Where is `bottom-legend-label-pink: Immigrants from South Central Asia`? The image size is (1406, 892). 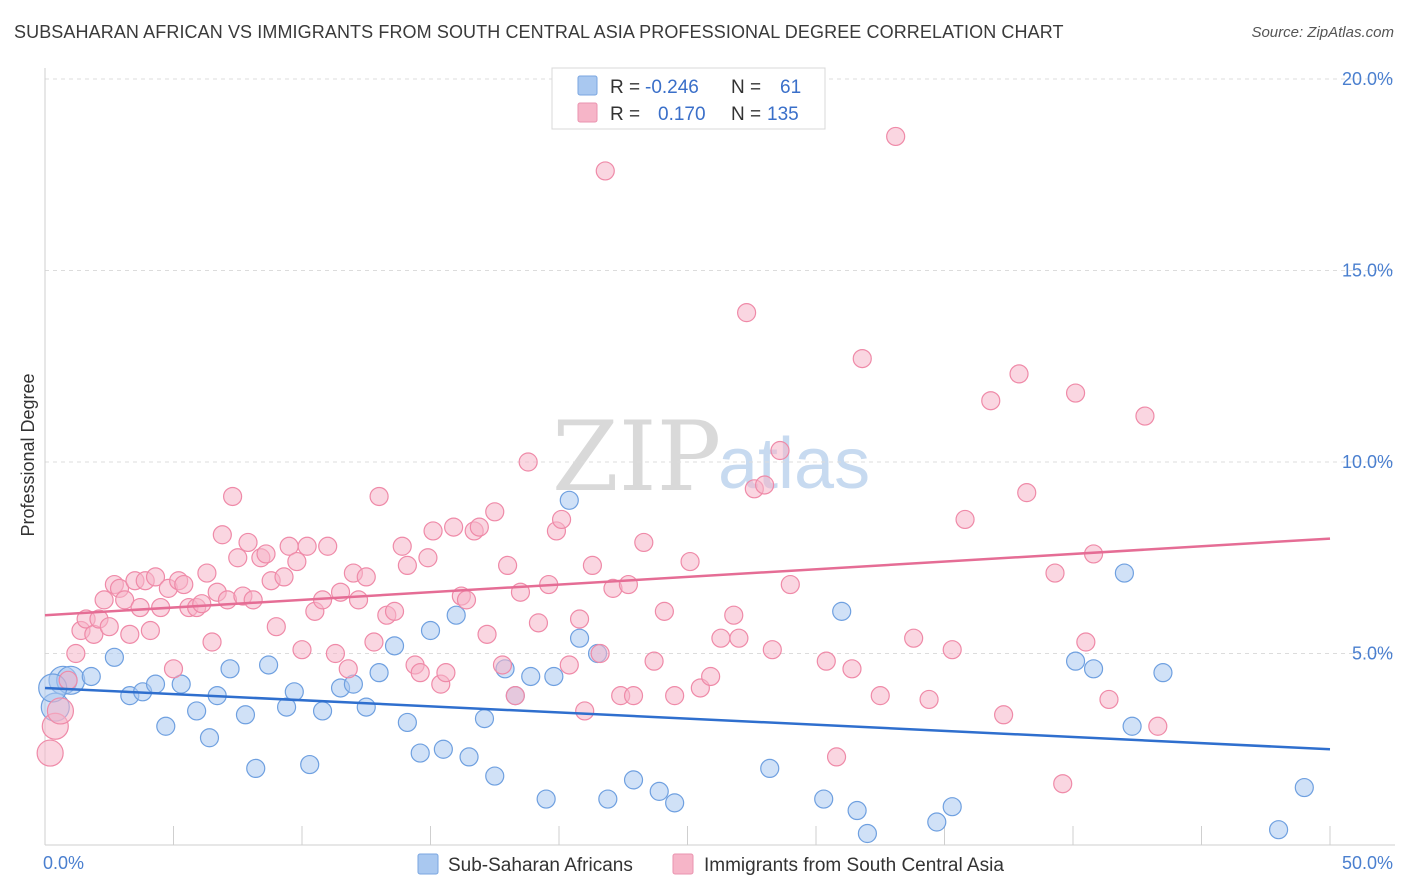
bottom-legend-label-pink: Immigrants from South Central Asia is located at coordinates (854, 865).